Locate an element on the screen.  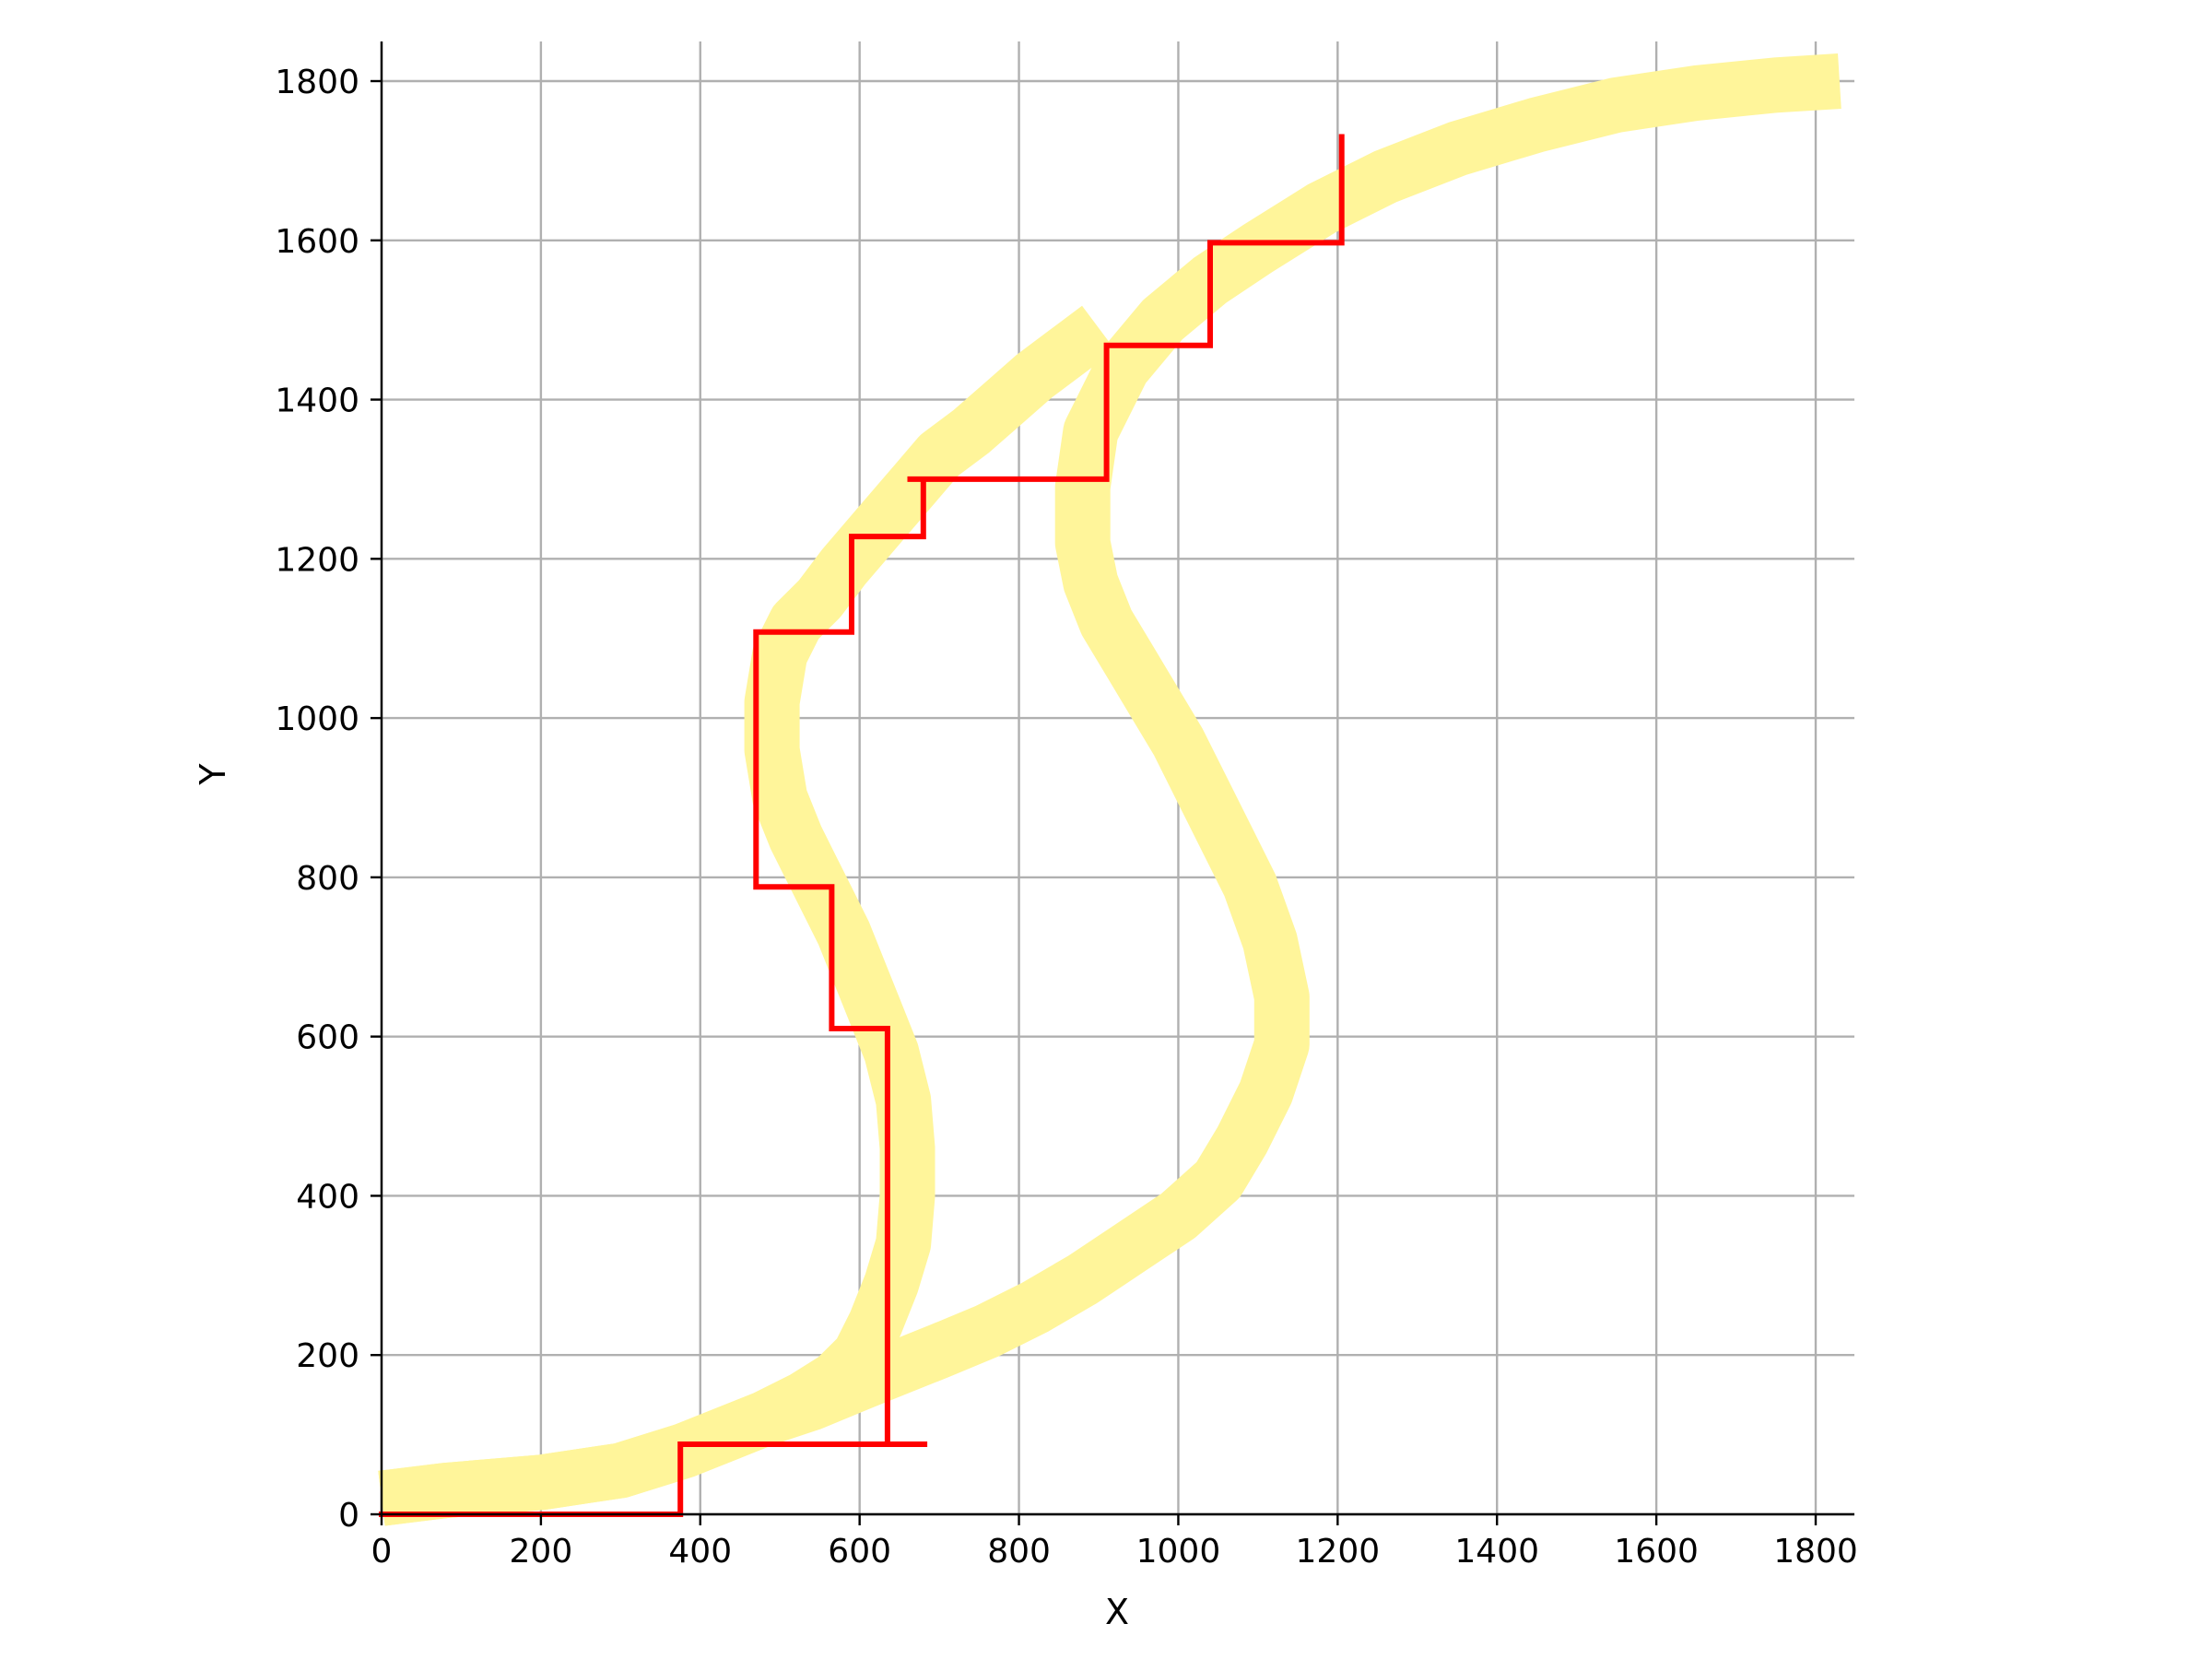
x-tick-label-1000: 1000 is located at coordinates (1178, 1552).